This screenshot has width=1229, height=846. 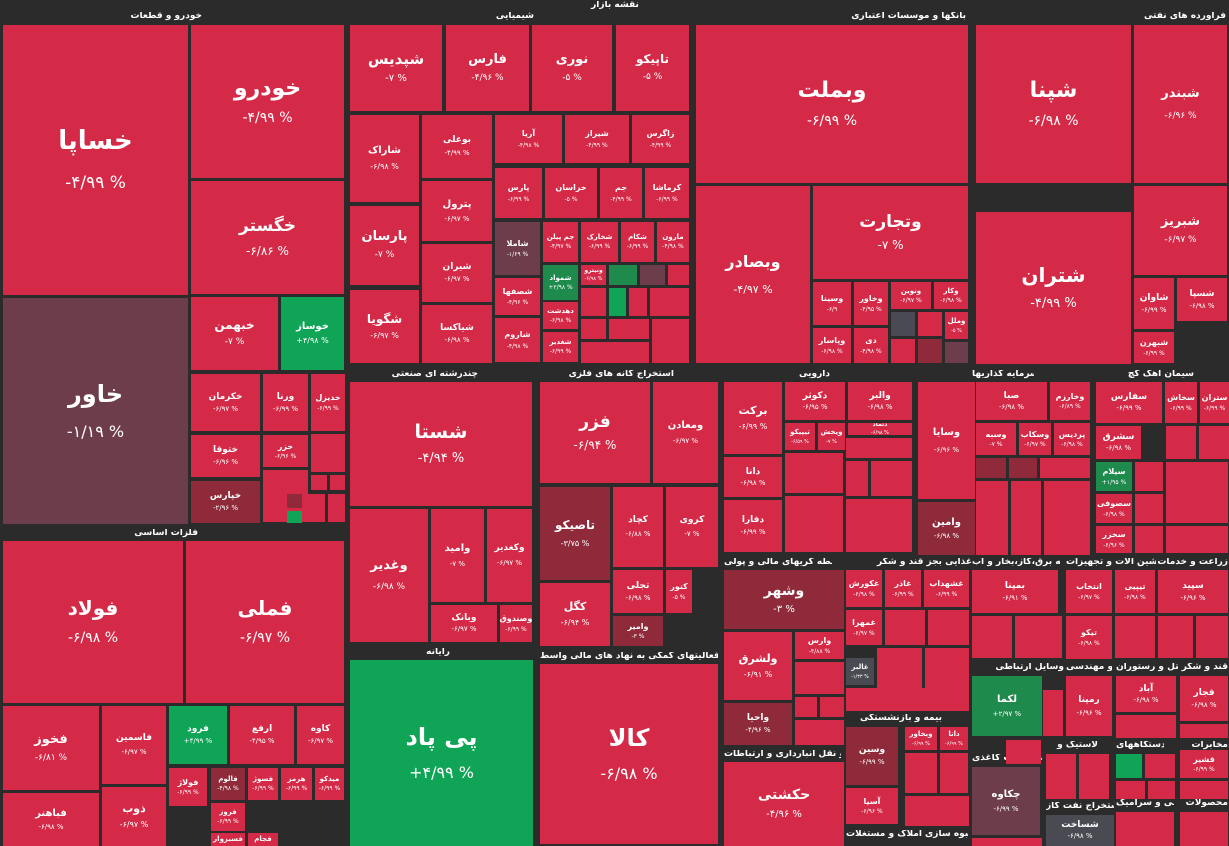 What do you see at coordinates (95, 160) in the screenshot?
I see `stock-tile: خساپا -۴/۹۹ %` at bounding box center [95, 160].